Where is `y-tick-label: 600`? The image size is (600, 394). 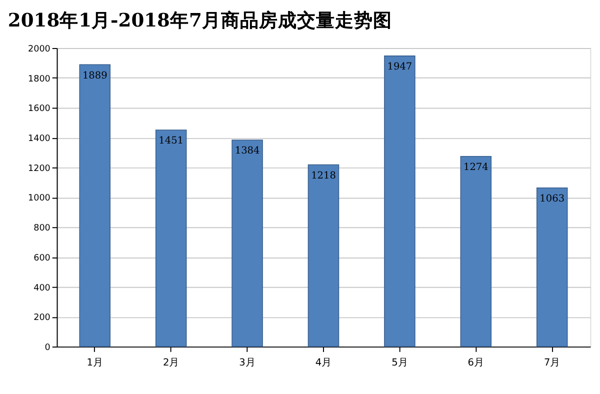 y-tick-label: 600 is located at coordinates (42, 258).